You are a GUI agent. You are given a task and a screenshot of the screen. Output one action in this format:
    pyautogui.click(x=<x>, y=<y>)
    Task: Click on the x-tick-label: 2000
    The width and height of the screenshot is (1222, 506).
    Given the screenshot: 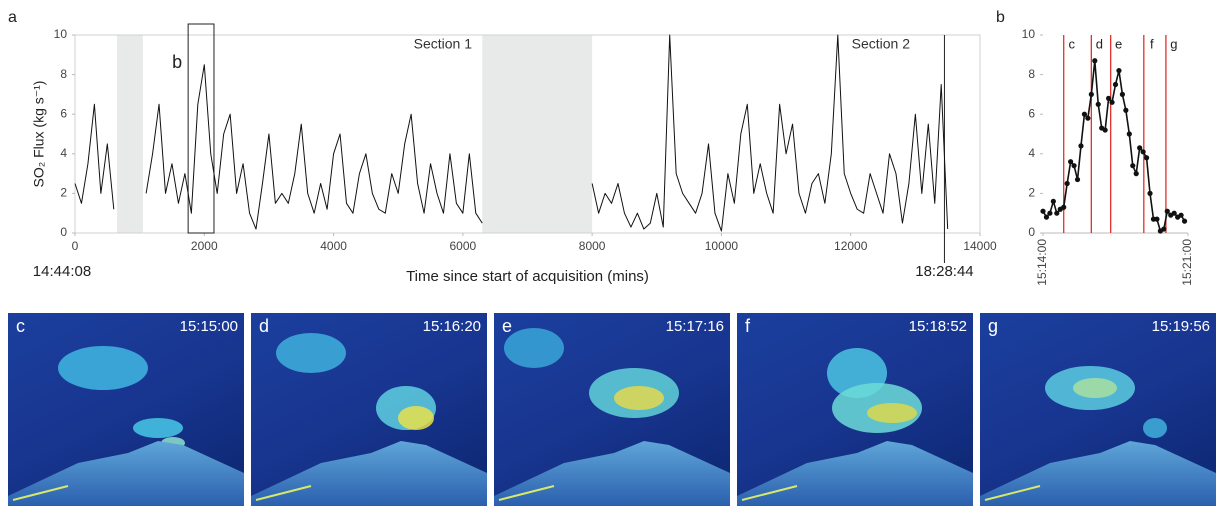 What is the action you would take?
    pyautogui.click(x=204, y=246)
    